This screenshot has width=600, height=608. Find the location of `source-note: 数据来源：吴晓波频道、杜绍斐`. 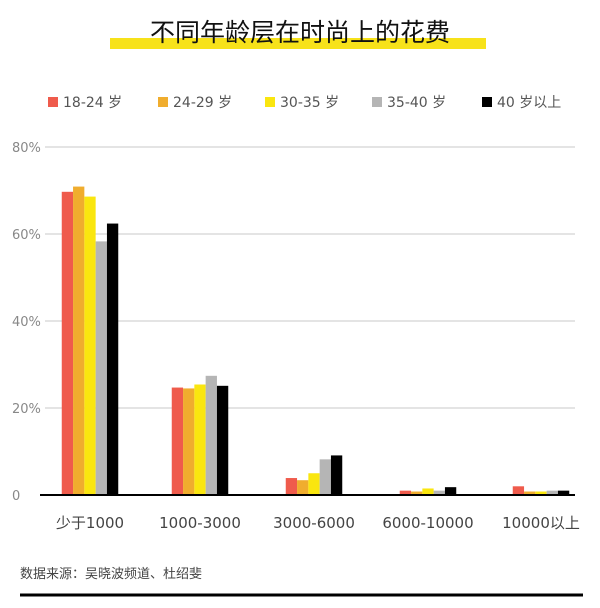

source-note: 数据来源：吴晓波频道、杜绍斐 is located at coordinates (111, 574).